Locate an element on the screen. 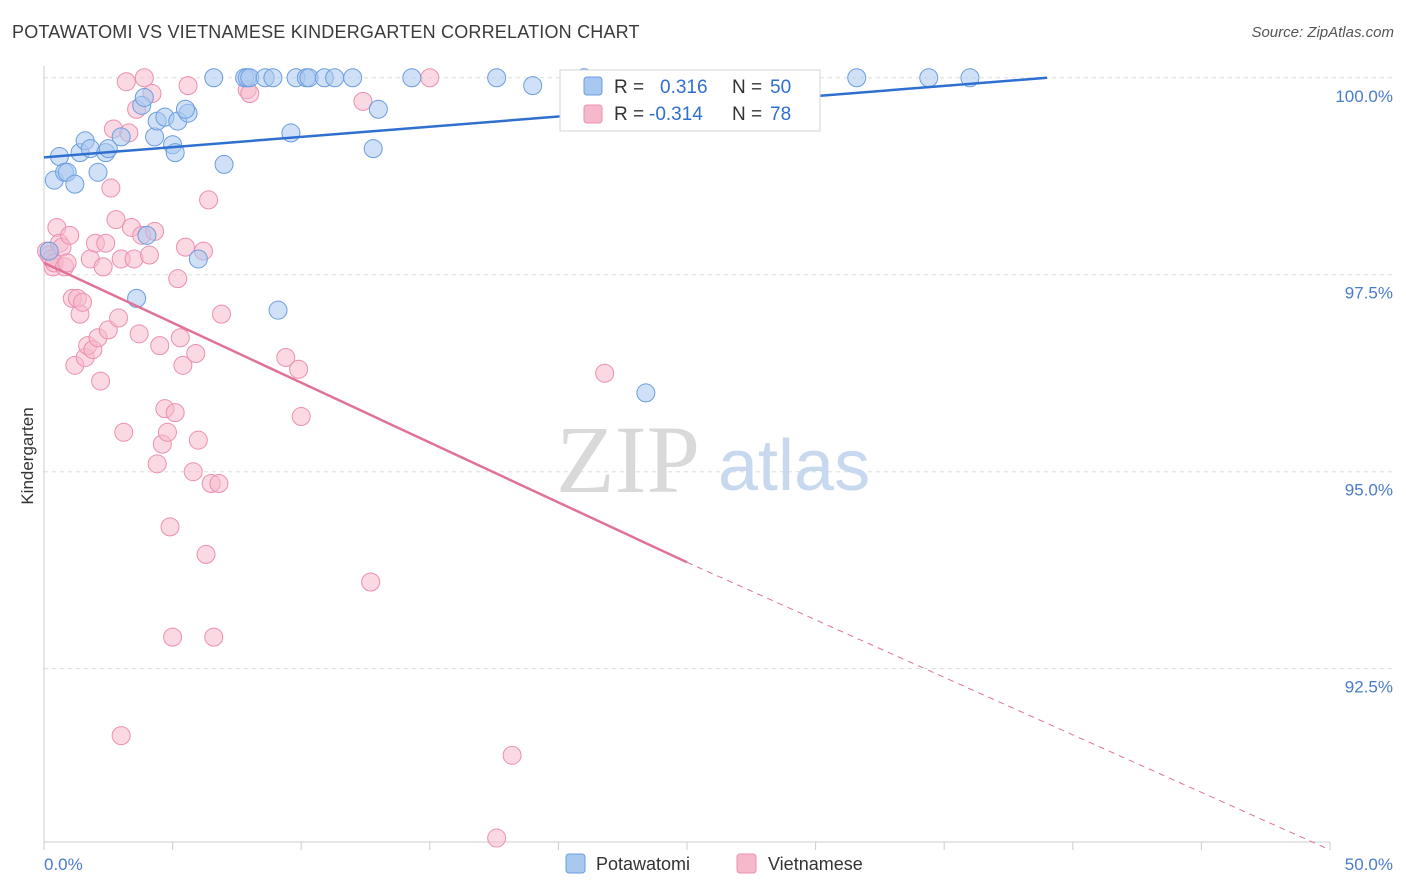 The image size is (1406, 892). legend-swatch-vietnamese is located at coordinates (593, 114).